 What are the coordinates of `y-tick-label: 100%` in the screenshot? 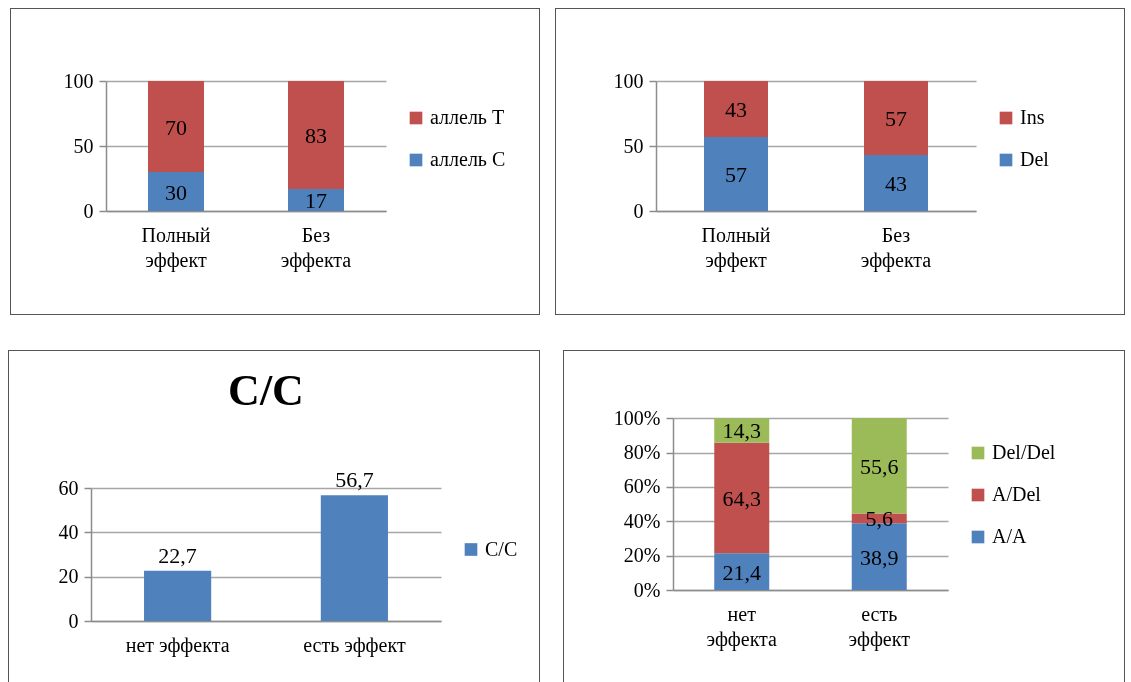 It's located at (637, 417).